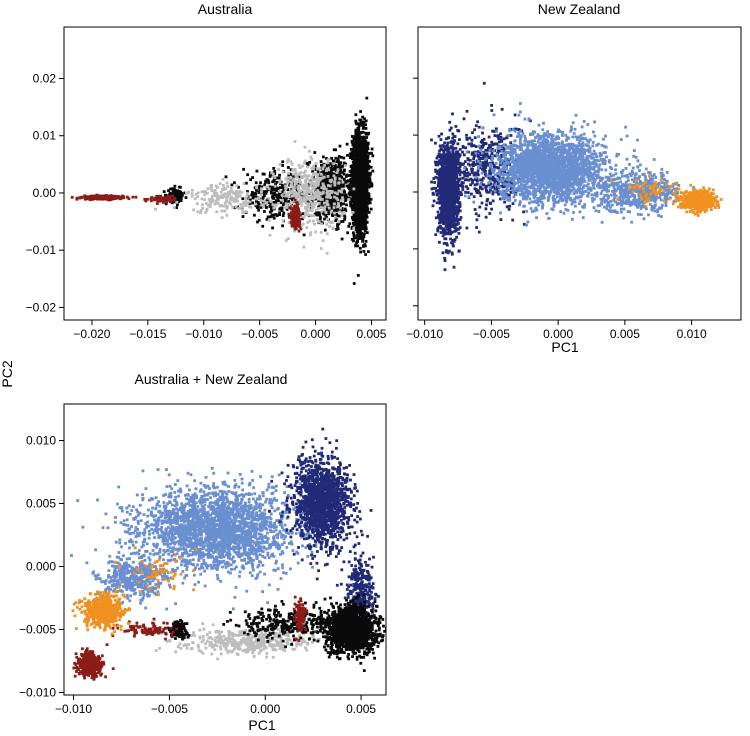 This screenshot has height=736, width=750. What do you see at coordinates (259, 334) in the screenshot?
I see `x-tick-label: −0.005` at bounding box center [259, 334].